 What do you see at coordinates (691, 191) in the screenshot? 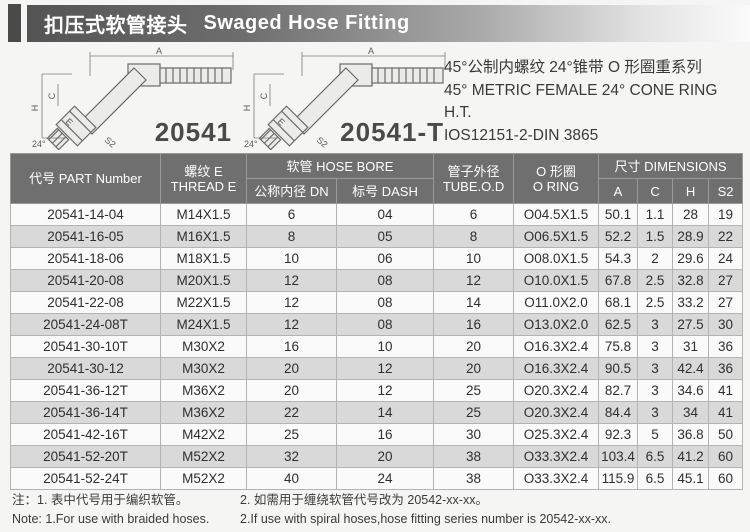
I see `col-header-dim-h: H` at bounding box center [691, 191].